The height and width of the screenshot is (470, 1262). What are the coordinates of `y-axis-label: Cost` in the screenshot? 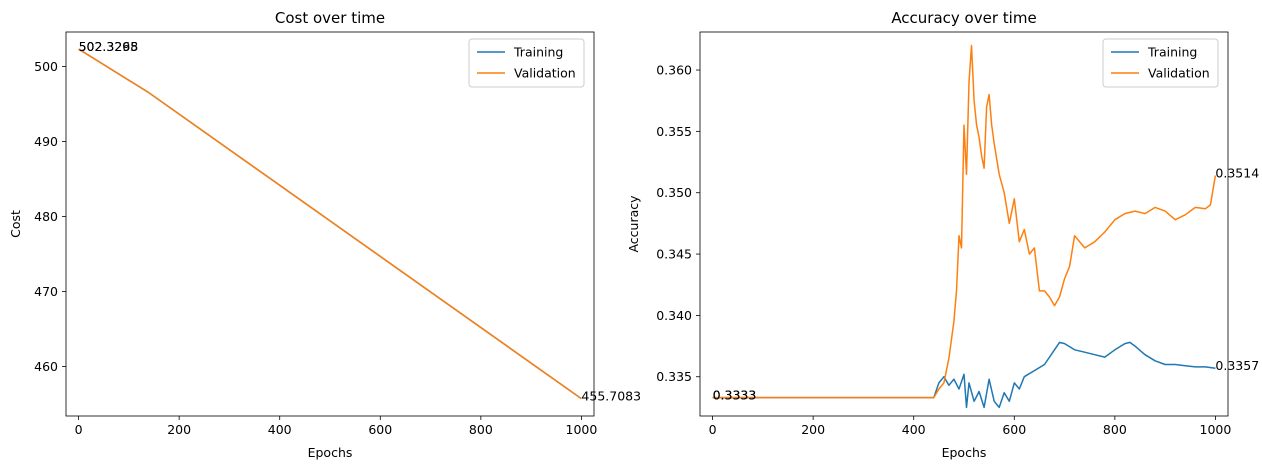 It's located at (15, 224).